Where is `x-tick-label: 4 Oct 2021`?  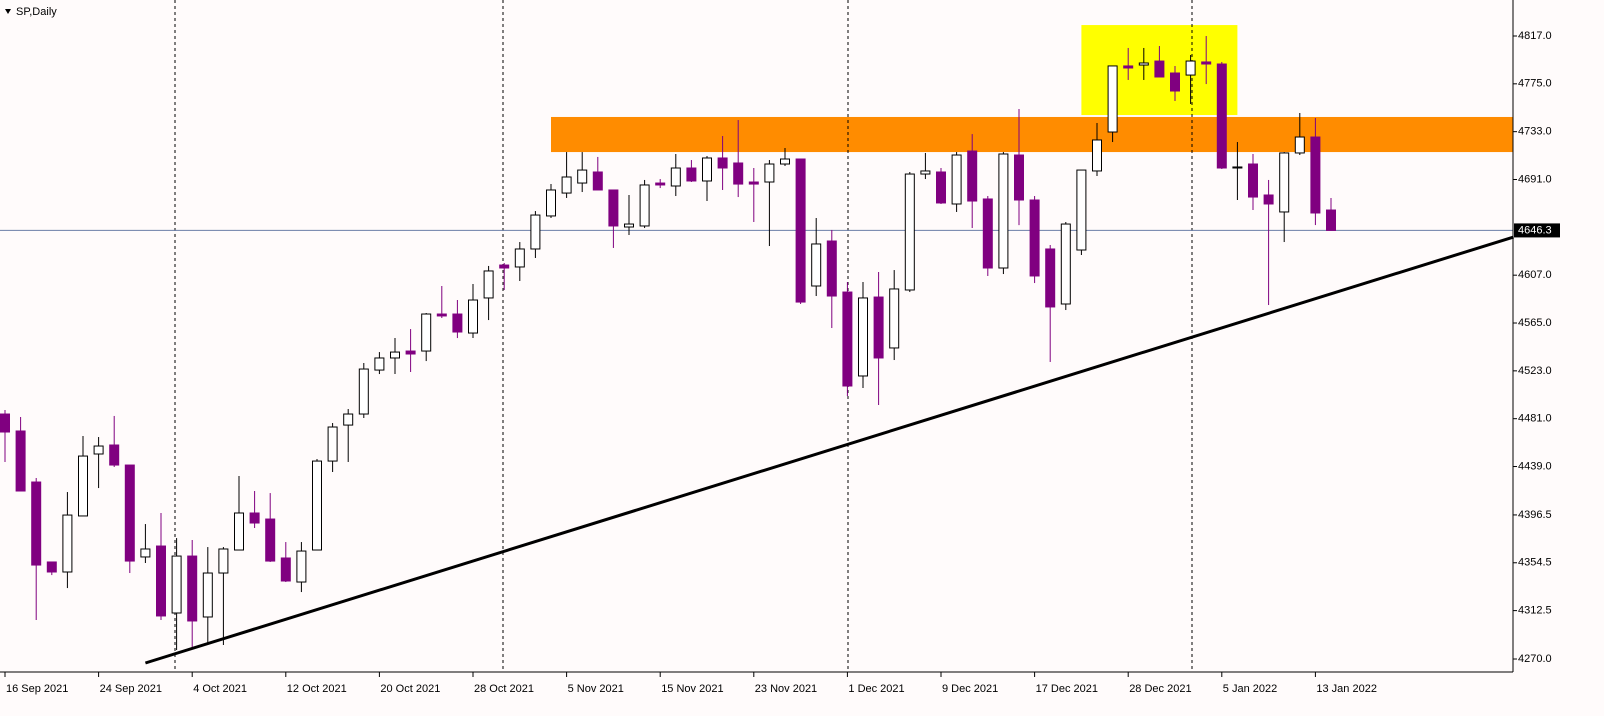 x-tick-label: 4 Oct 2021 is located at coordinates (220, 689).